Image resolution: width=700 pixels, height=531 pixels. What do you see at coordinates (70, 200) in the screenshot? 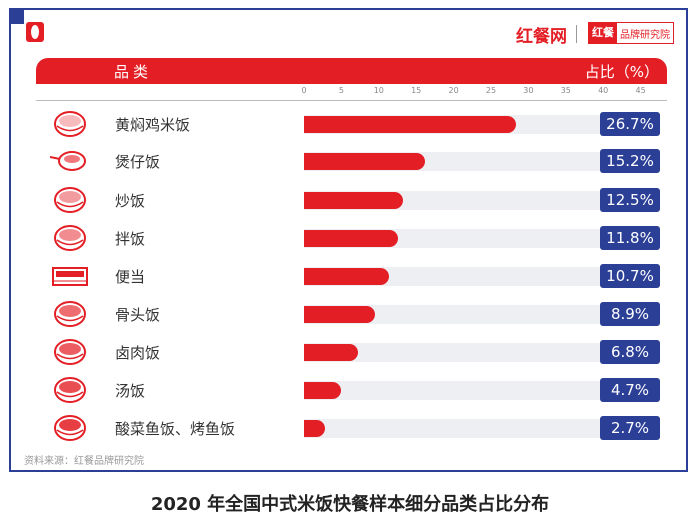
I see `fried-rice-icon` at bounding box center [70, 200].